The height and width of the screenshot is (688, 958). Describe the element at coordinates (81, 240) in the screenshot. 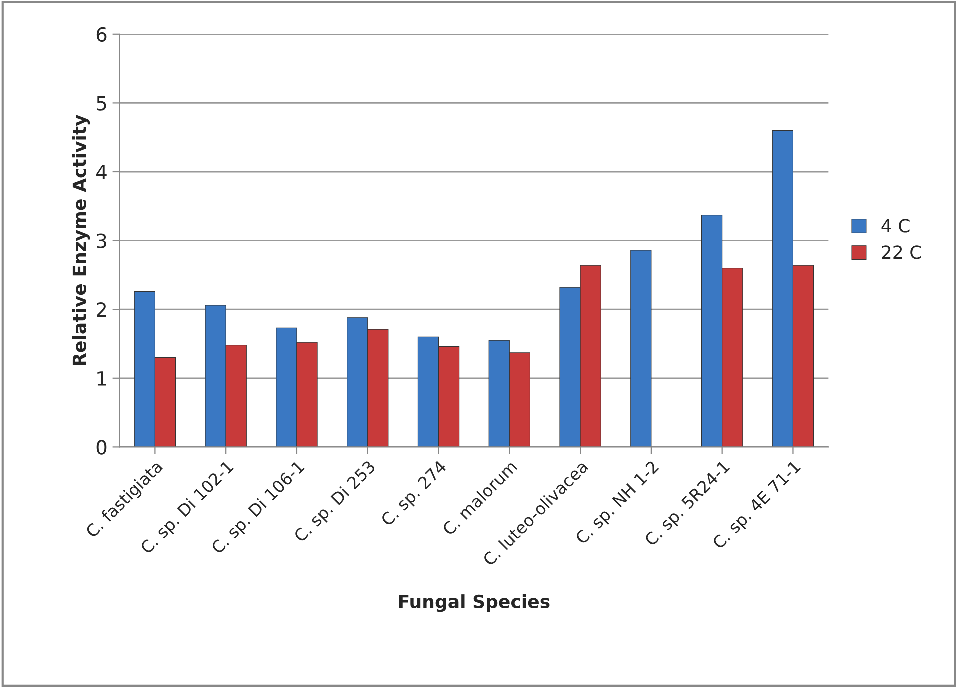

I see `y-axis-title: Relative Enzyme Activity` at that location.